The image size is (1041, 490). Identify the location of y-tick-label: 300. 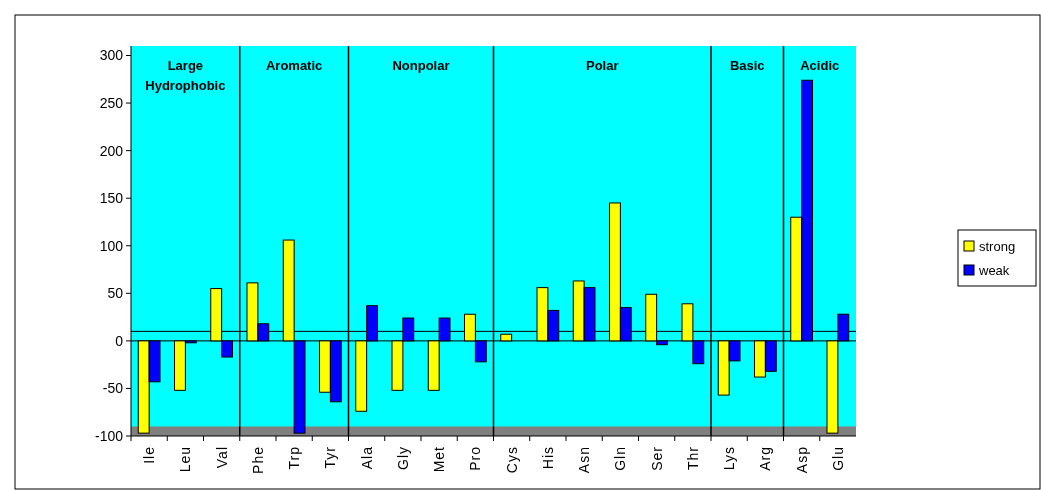
(111, 55).